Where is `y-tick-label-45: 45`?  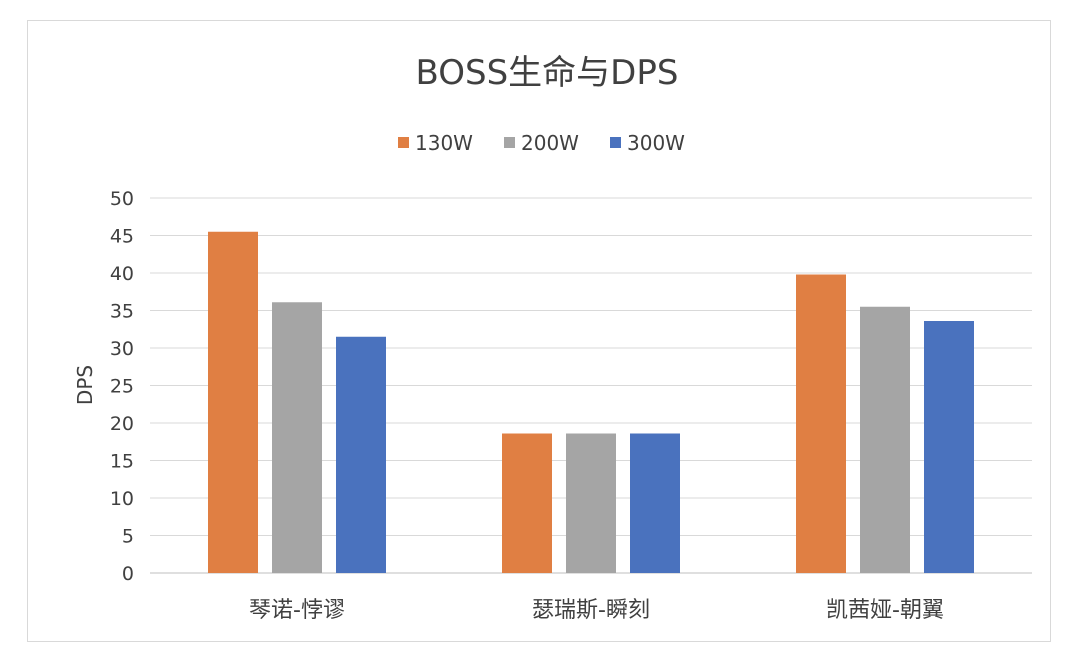
y-tick-label-45: 45 is located at coordinates (122, 237).